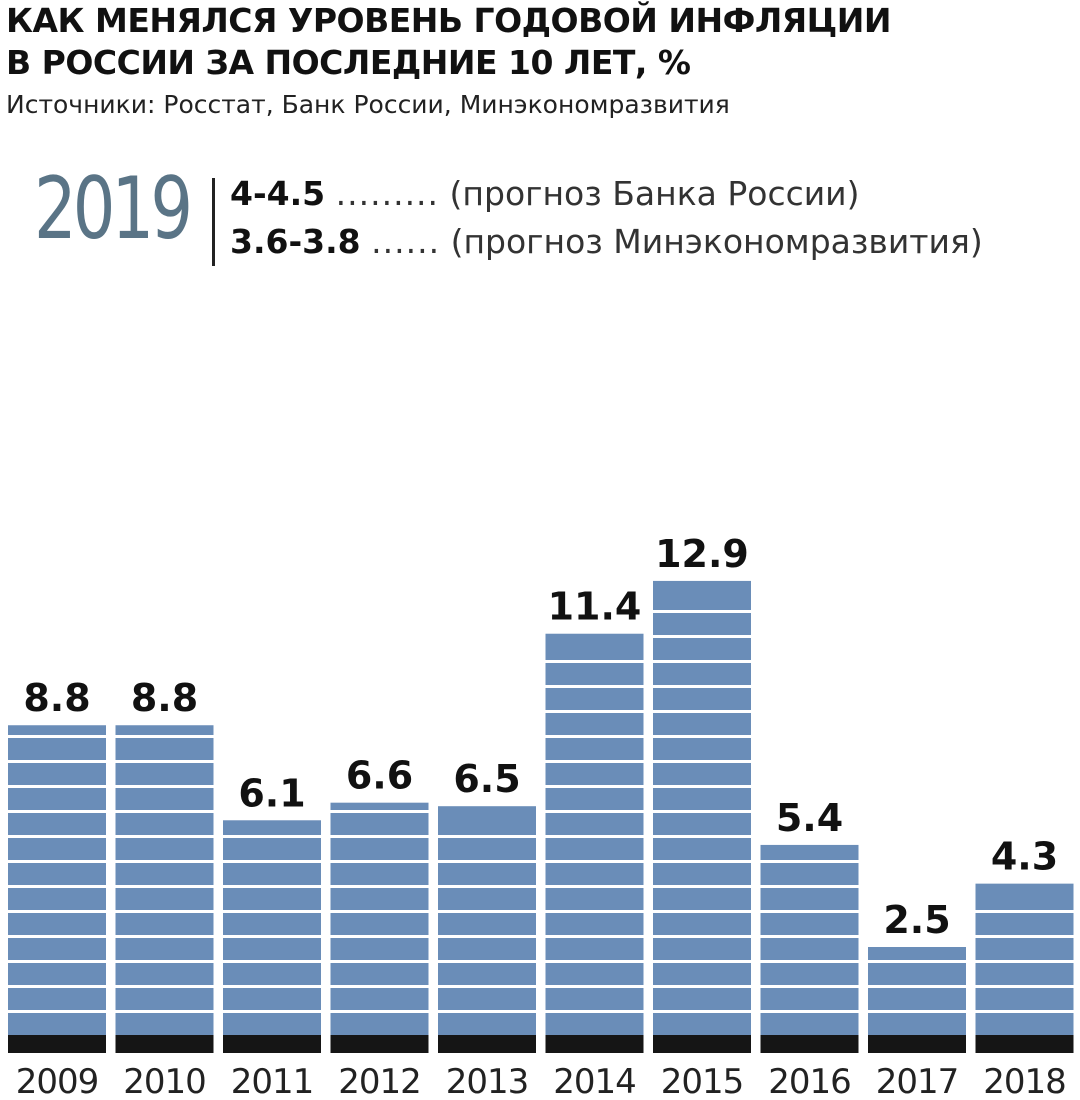 This screenshot has height=1100, width=1080. I want to click on x-tick-label: 2009, so click(57, 1081).